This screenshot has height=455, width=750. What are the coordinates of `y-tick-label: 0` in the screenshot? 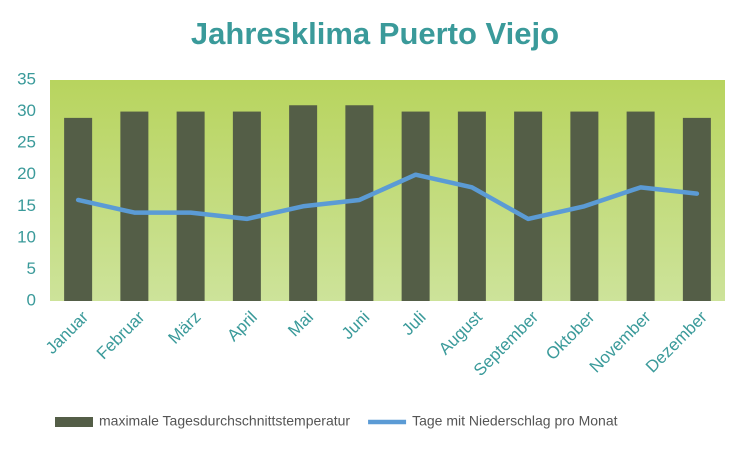 It's located at (31, 299).